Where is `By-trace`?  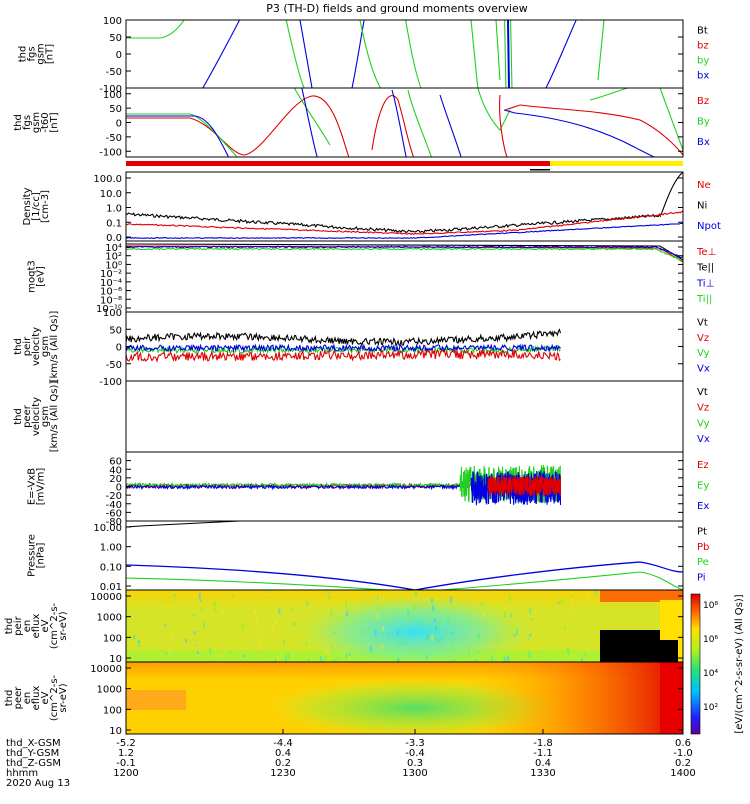 By-trace is located at coordinates (404, 122).